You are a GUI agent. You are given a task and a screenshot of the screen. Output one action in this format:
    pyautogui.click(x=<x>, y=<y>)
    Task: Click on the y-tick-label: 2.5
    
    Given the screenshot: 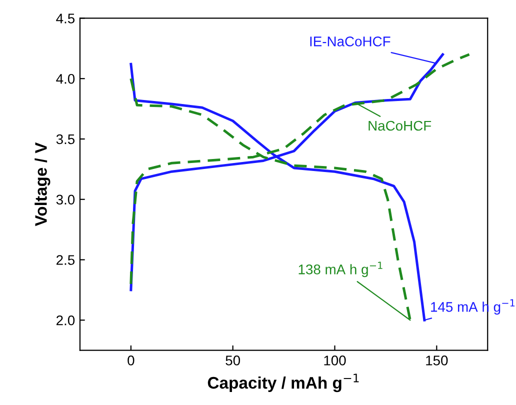 What is the action you would take?
    pyautogui.click(x=65, y=260)
    